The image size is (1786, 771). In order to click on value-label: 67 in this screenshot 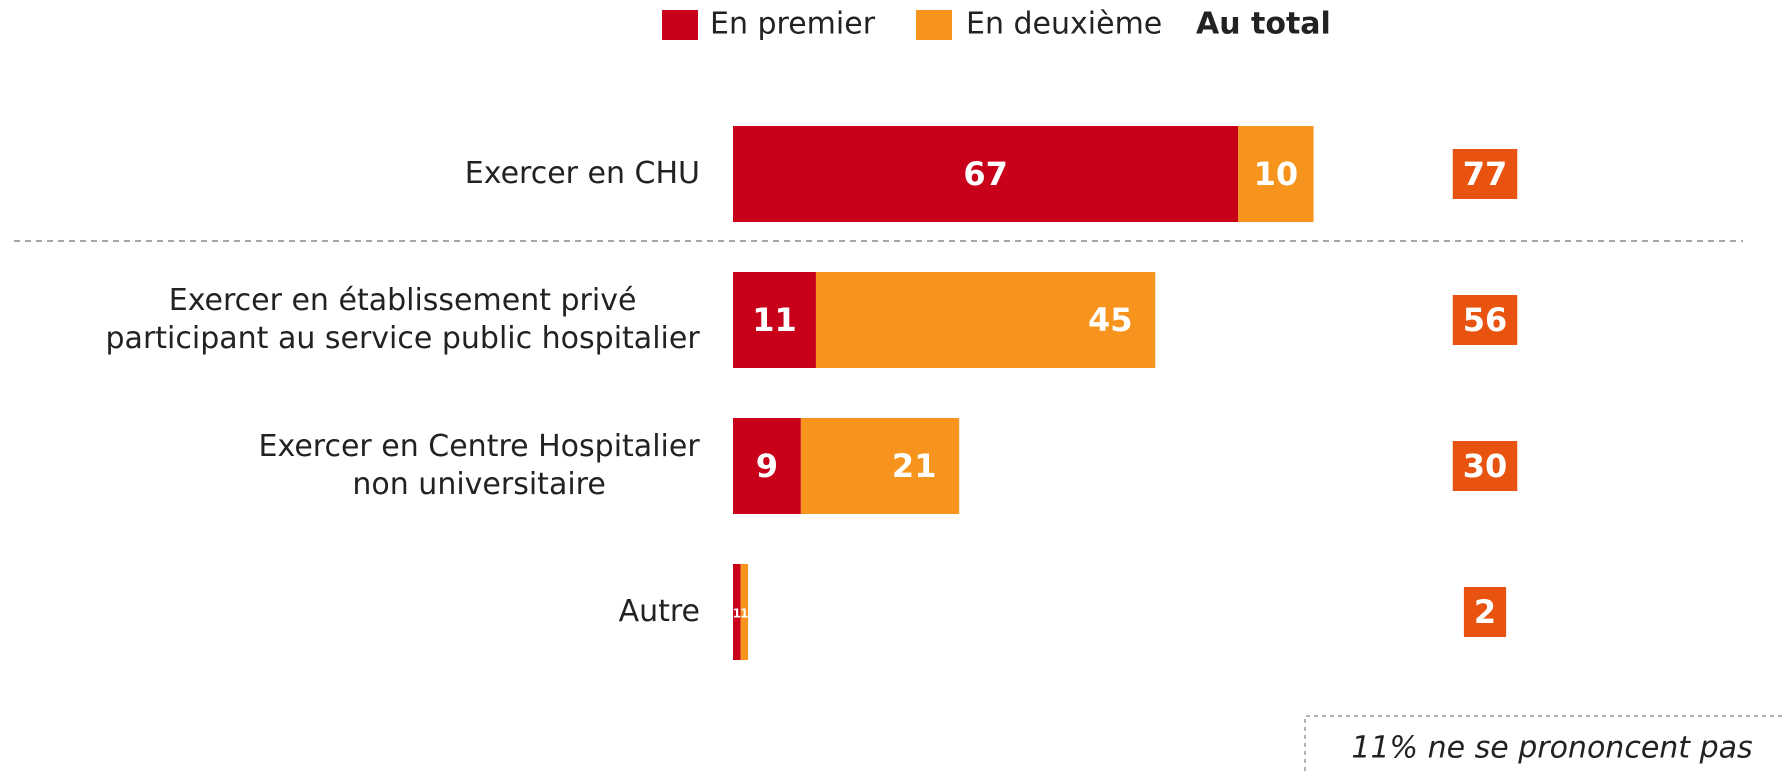, I will do `click(985, 174)`.